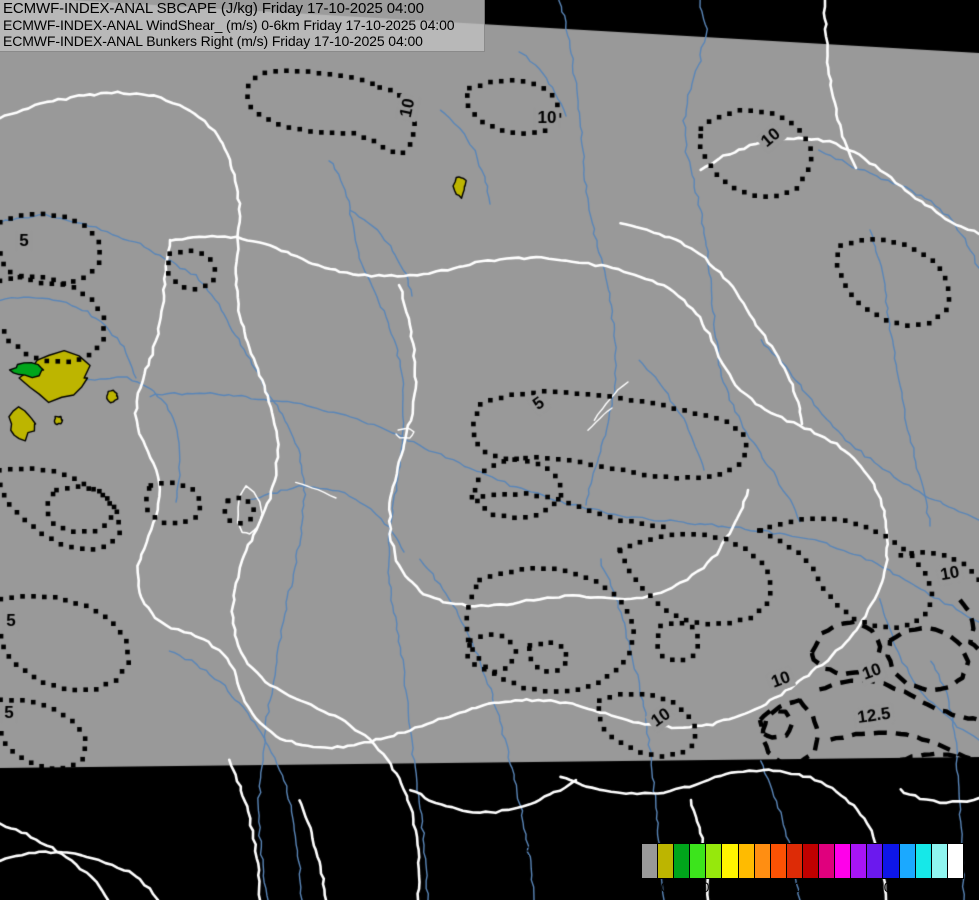 This screenshot has height=900, width=979. I want to click on legend-colorbar, so click(802, 861).